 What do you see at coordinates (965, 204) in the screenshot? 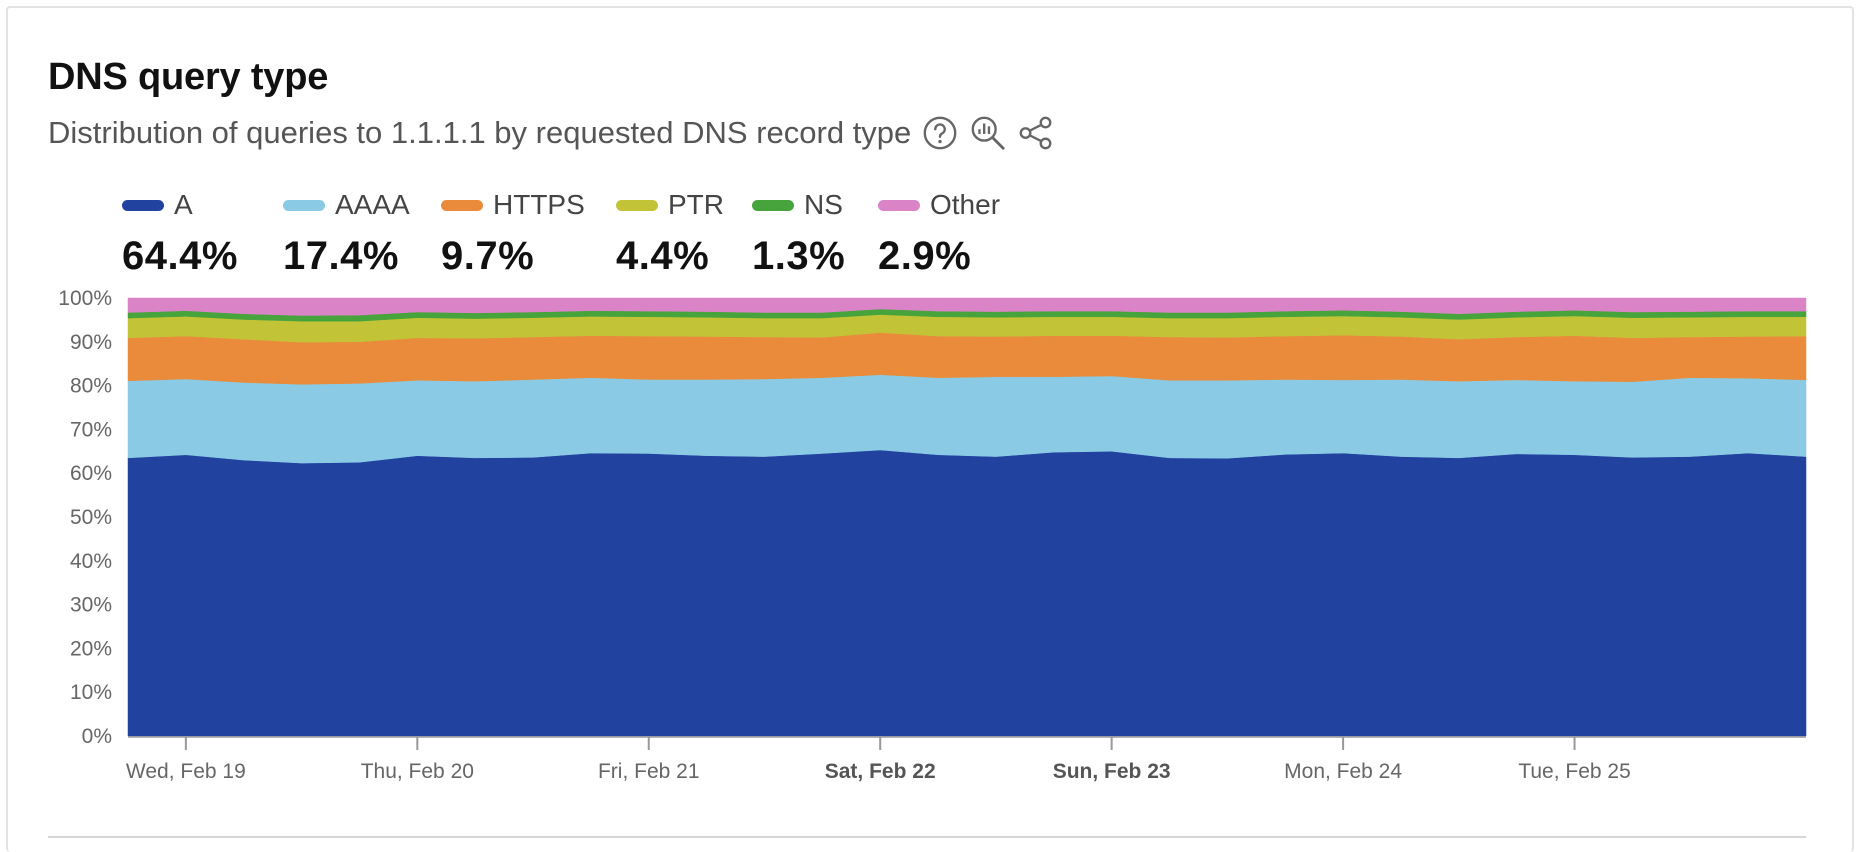
I see `legend-label-other: Other` at bounding box center [965, 204].